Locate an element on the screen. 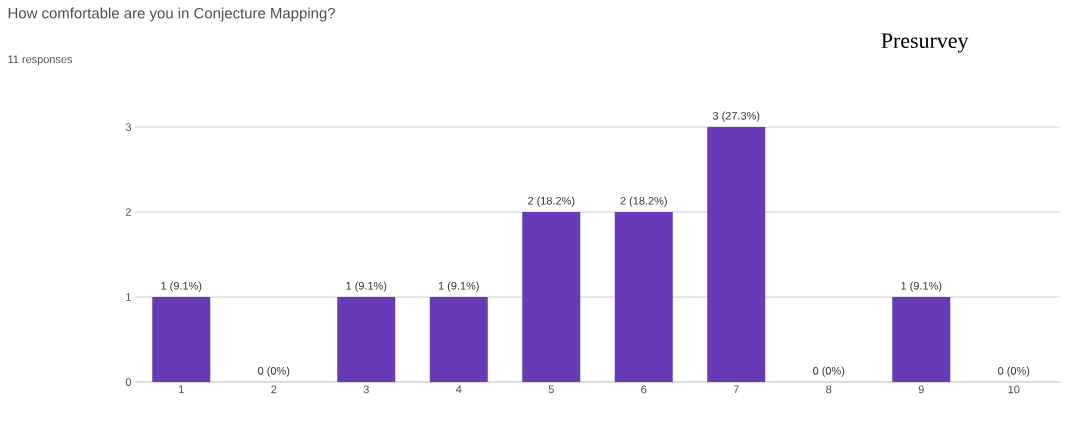 This screenshot has width=1076, height=428. x-tick-label: 1 is located at coordinates (181, 389).